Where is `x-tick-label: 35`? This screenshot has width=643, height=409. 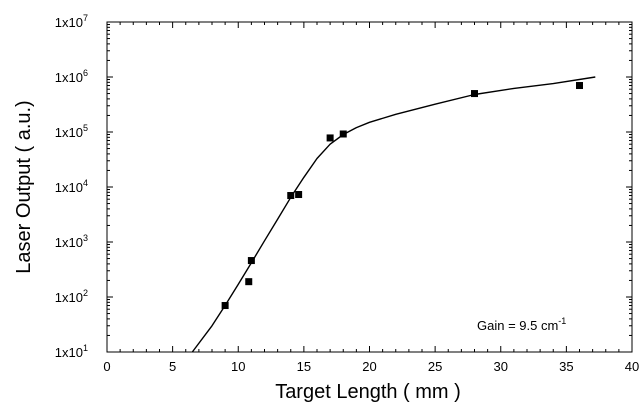 x-tick-label: 35 is located at coordinates (566, 366).